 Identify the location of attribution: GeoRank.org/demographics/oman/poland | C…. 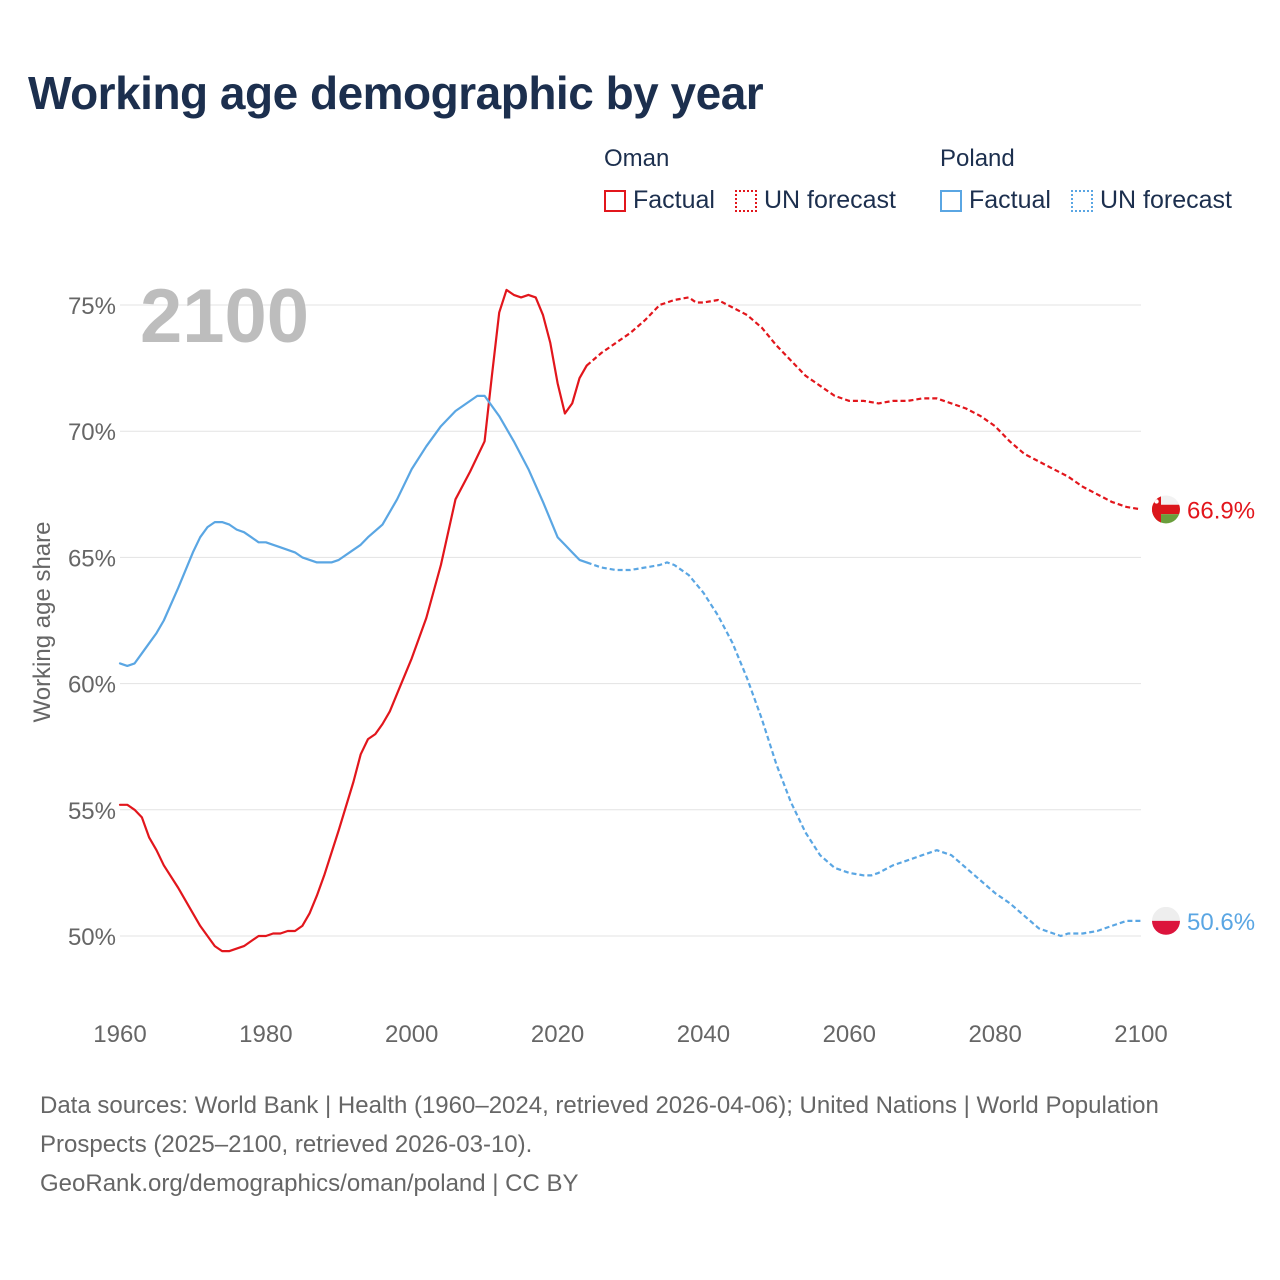
(309, 1183).